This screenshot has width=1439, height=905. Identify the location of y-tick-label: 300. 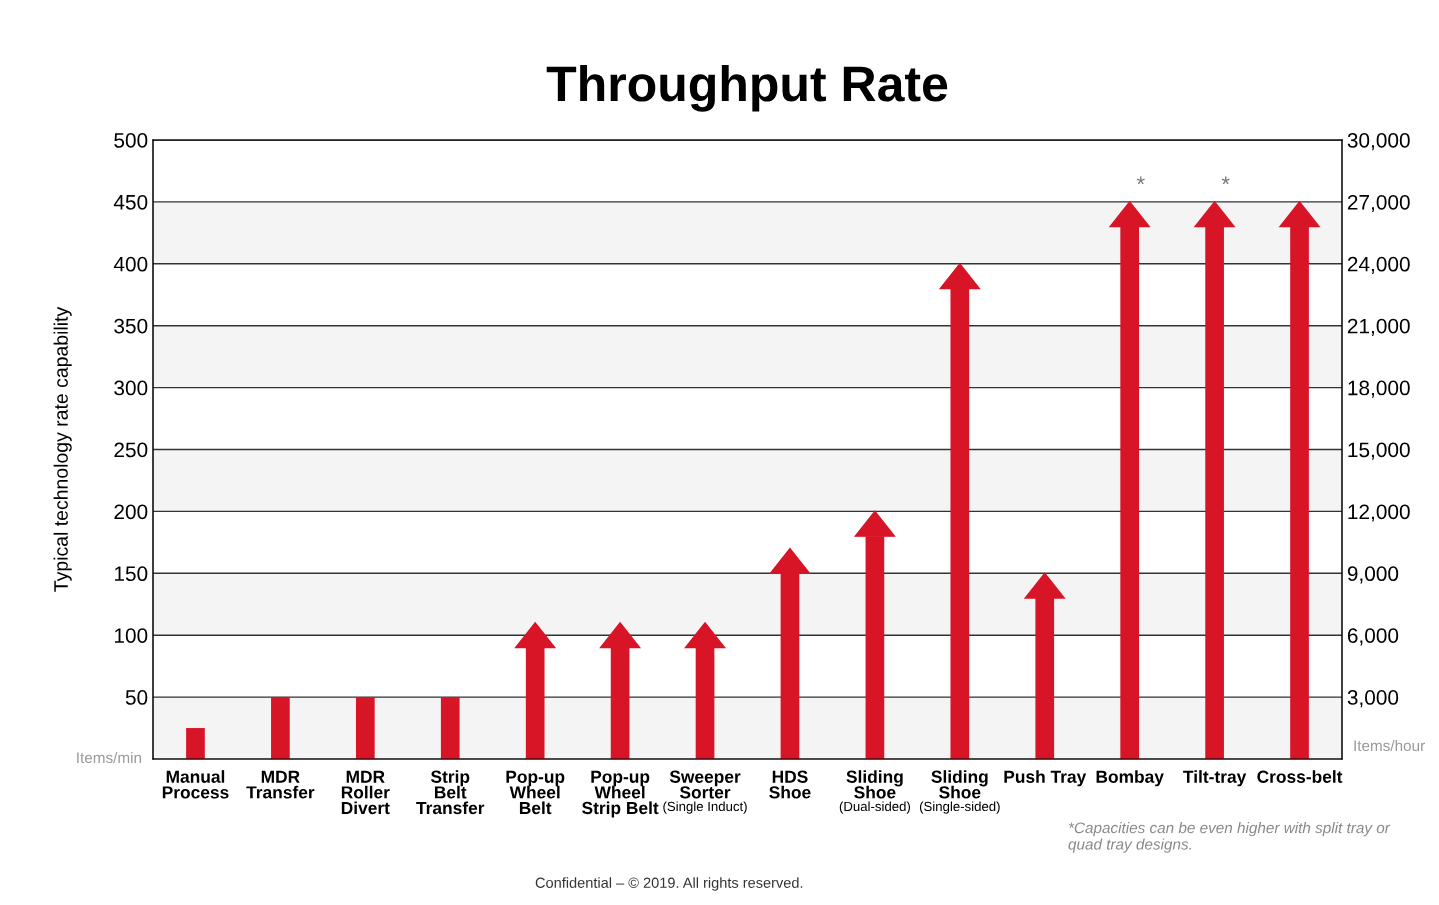
(131, 388).